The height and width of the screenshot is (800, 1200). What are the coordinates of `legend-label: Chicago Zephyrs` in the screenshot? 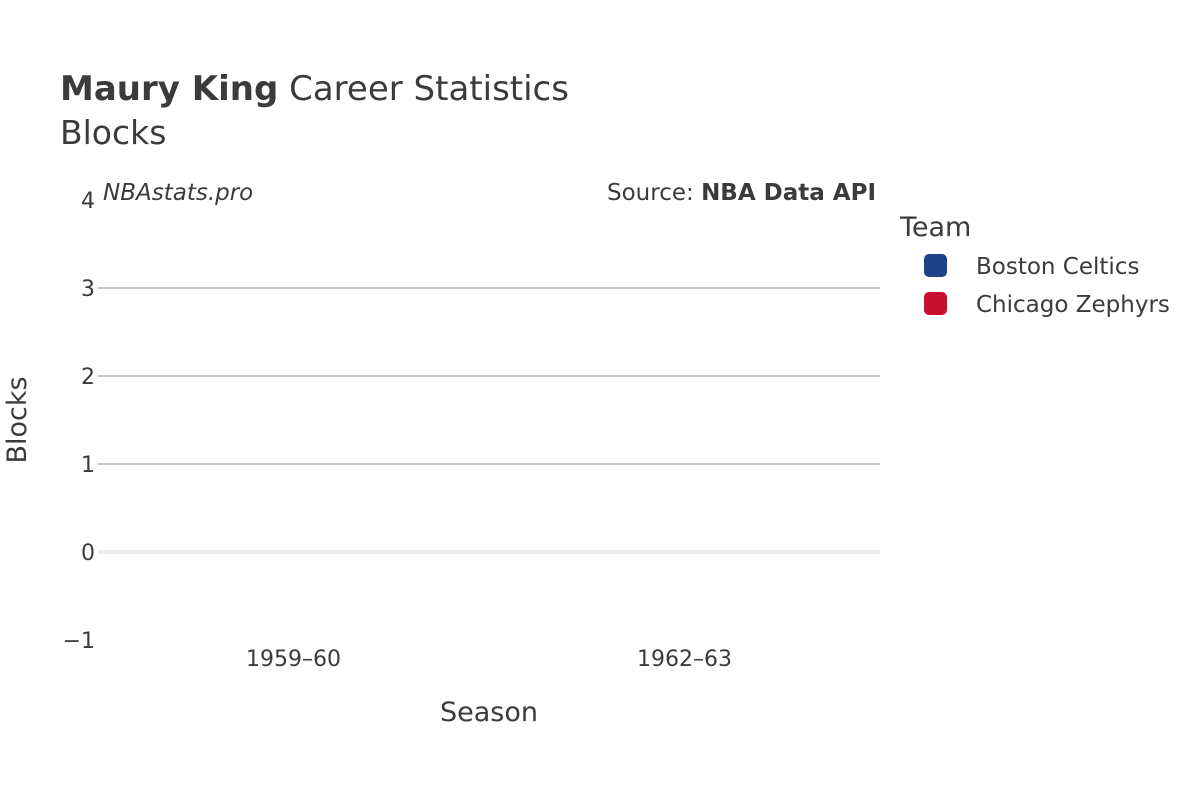 It's located at (1073, 305).